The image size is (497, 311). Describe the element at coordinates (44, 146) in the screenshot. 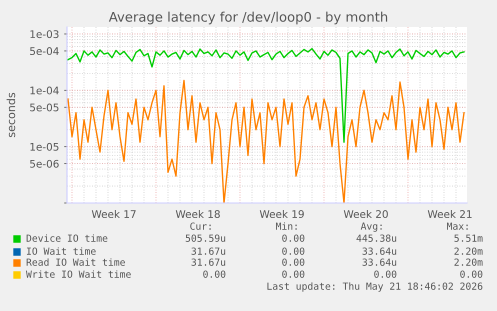

I see `y-tick-label: 1e-05` at that location.